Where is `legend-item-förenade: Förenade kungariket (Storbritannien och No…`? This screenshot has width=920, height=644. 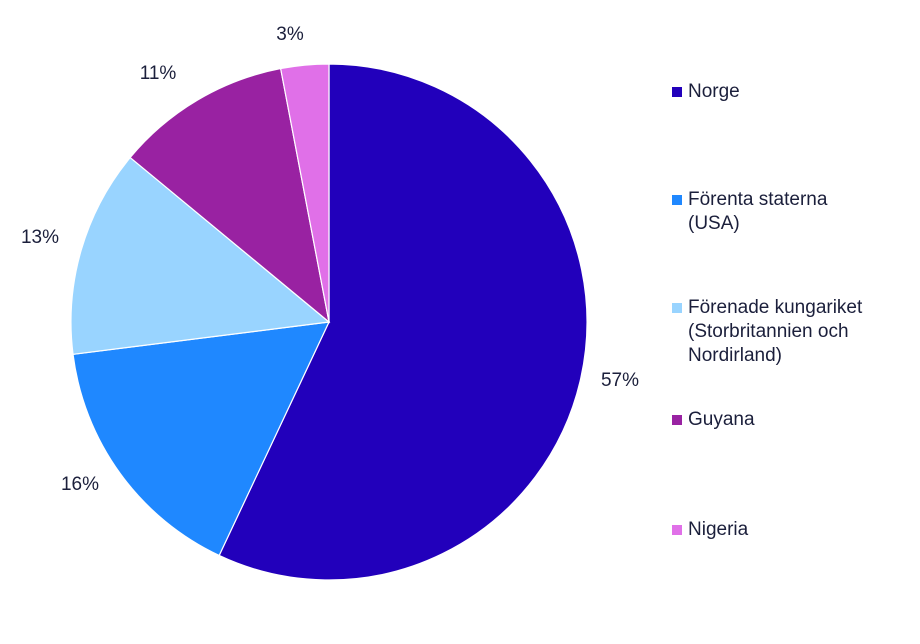 legend-item-förenade: Förenade kungariket (Storbritannien och No… is located at coordinates (787, 332).